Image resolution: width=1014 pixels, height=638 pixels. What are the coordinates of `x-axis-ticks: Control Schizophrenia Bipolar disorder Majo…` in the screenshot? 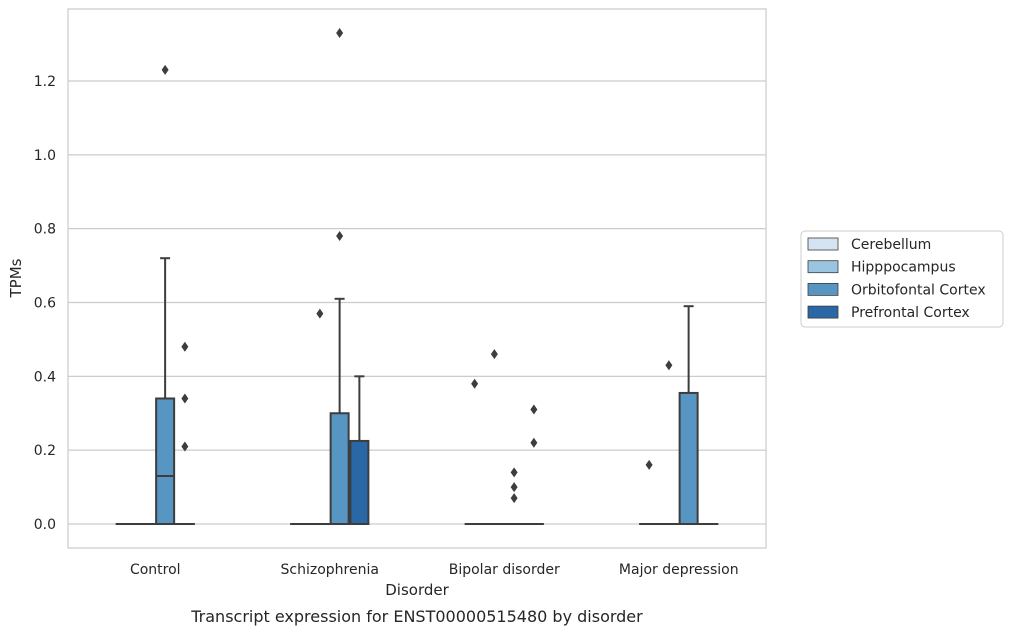 It's located at (434, 570).